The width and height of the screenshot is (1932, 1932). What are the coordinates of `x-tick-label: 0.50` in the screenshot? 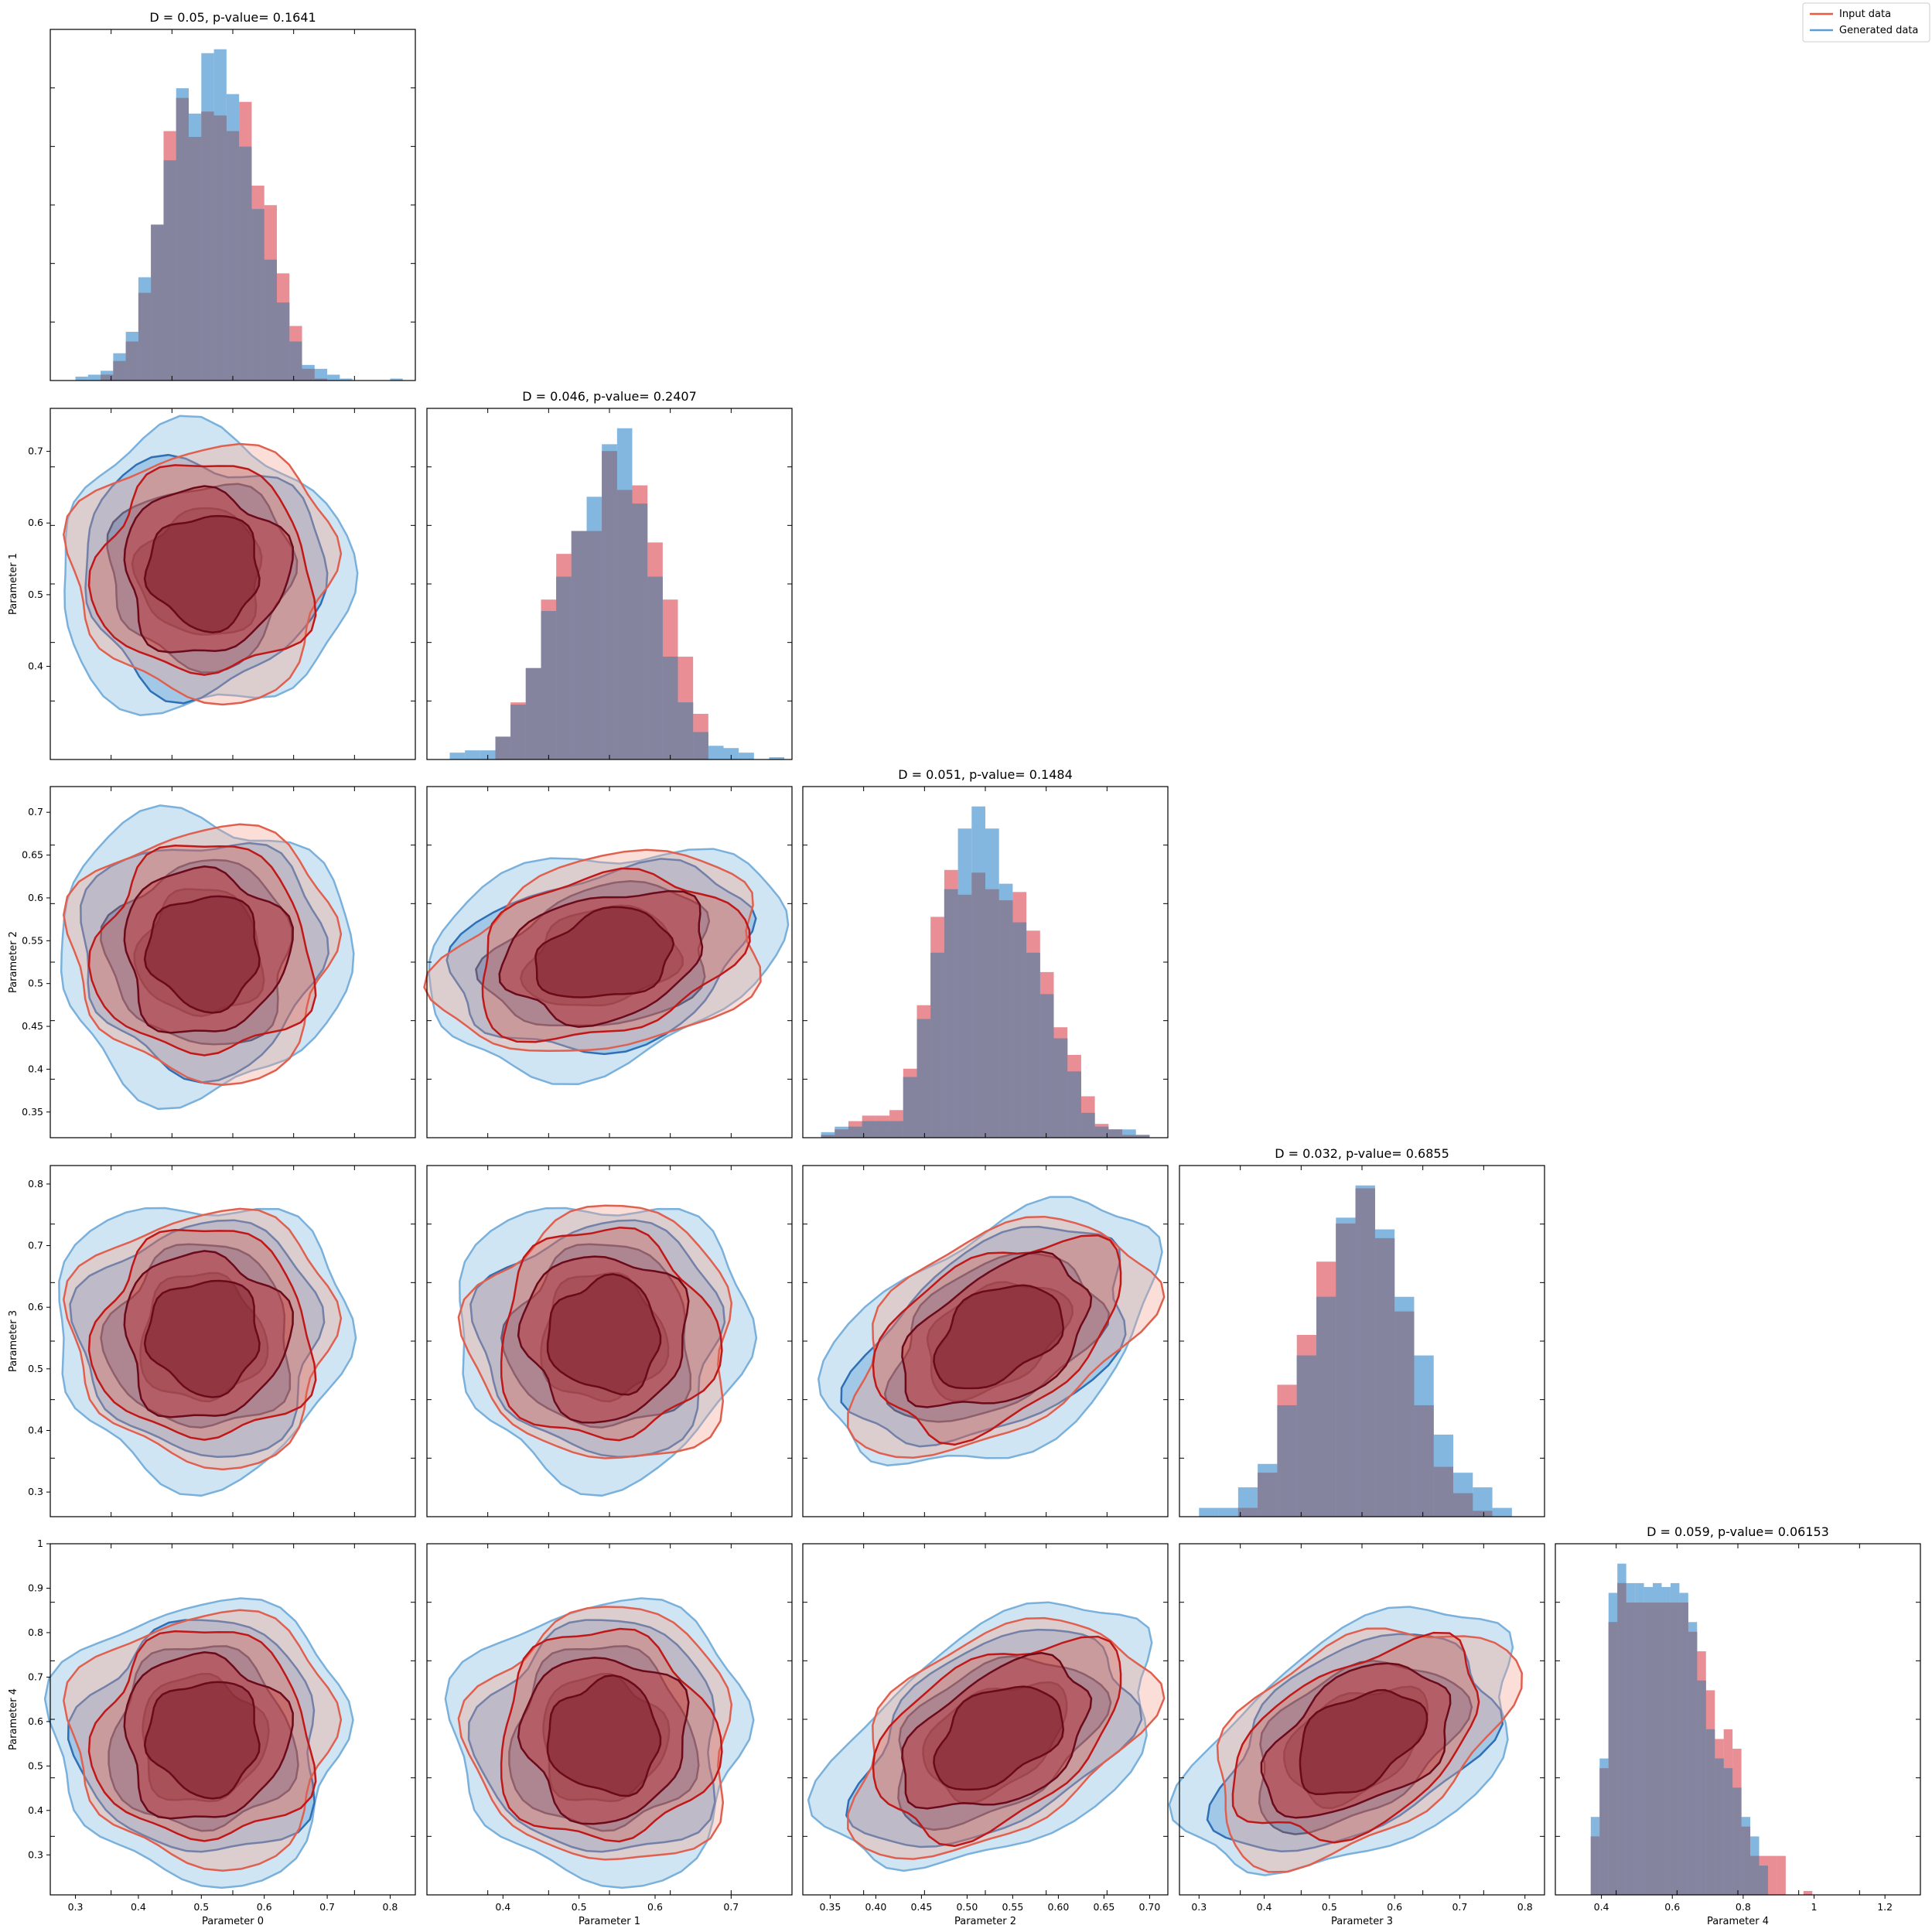 It's located at (967, 1907).